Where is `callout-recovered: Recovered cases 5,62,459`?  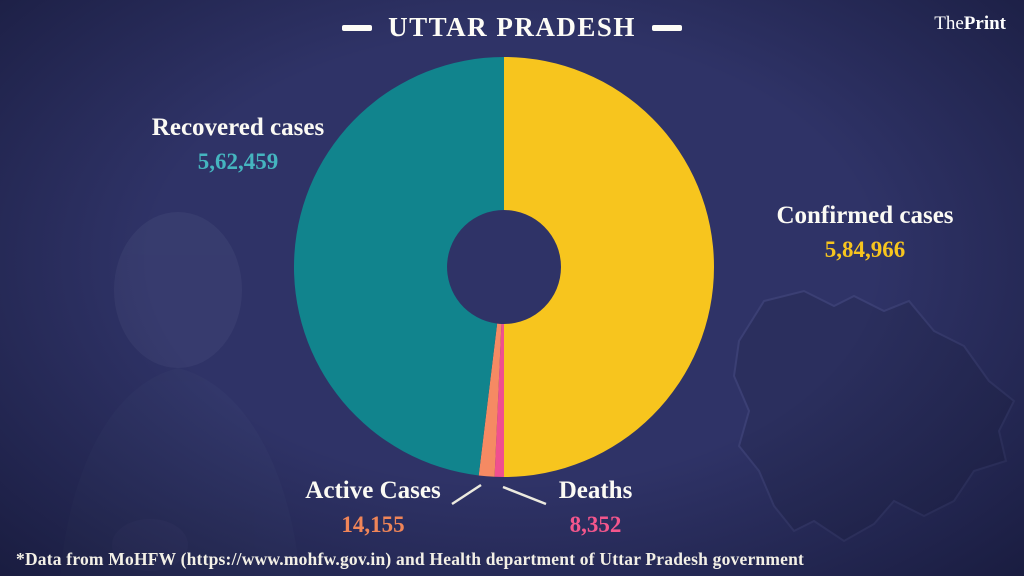 callout-recovered: Recovered cases 5,62,459 is located at coordinates (238, 144).